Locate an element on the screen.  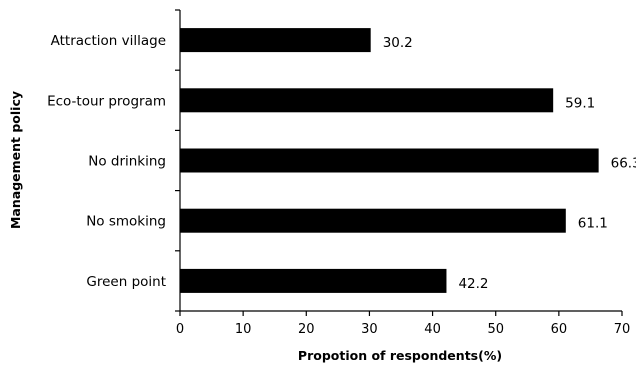
category-label: Attraction village is located at coordinates (108, 41).